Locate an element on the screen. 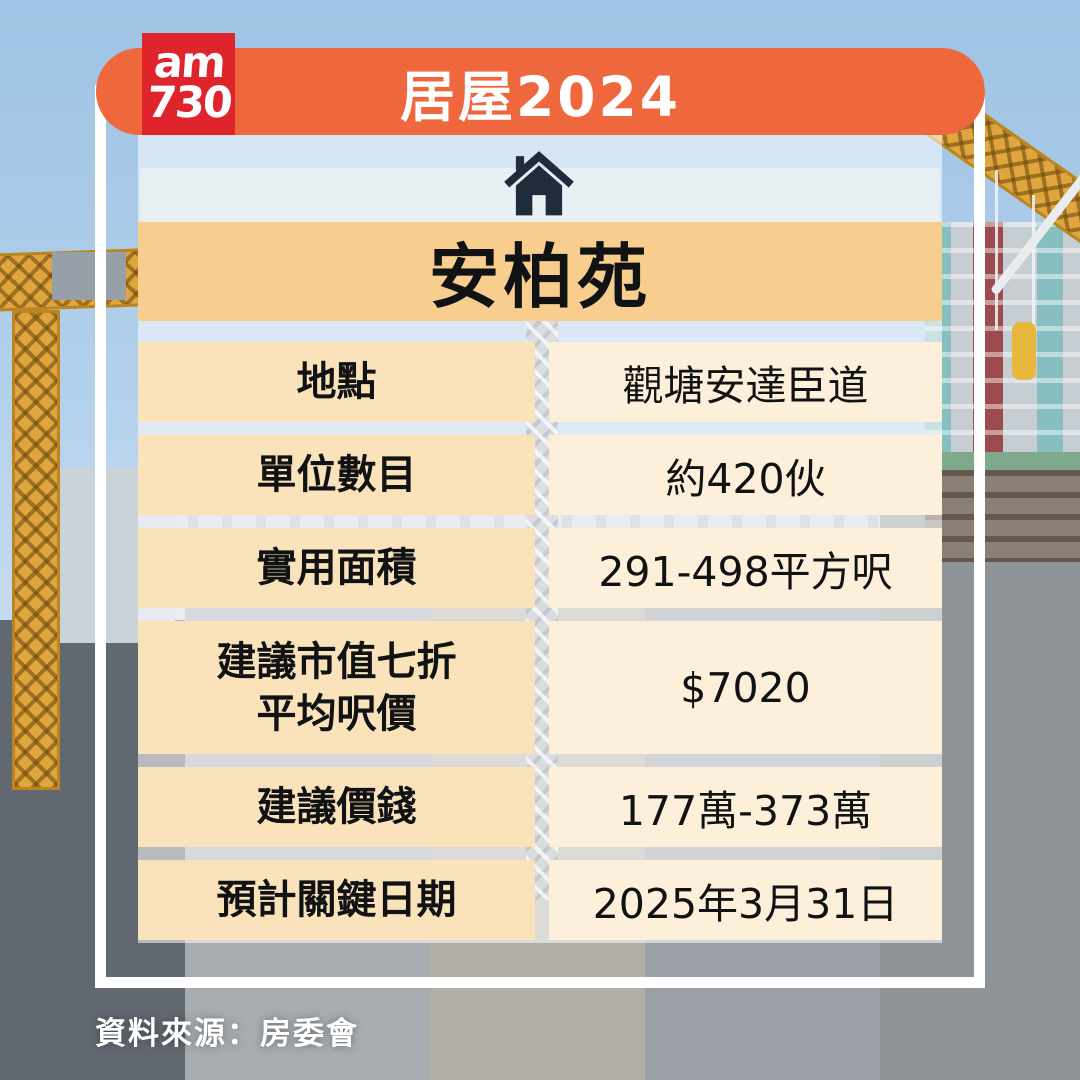  row-value: 觀塘安達臣道 is located at coordinates (745, 382).